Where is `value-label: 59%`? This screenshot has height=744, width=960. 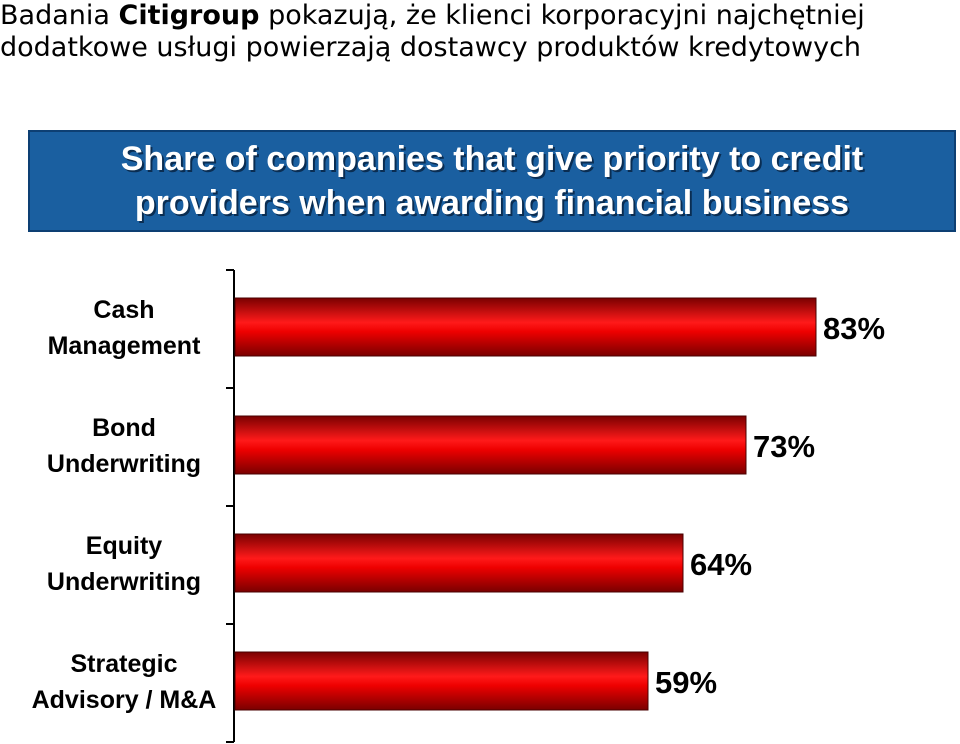
value-label: 59% is located at coordinates (686, 682).